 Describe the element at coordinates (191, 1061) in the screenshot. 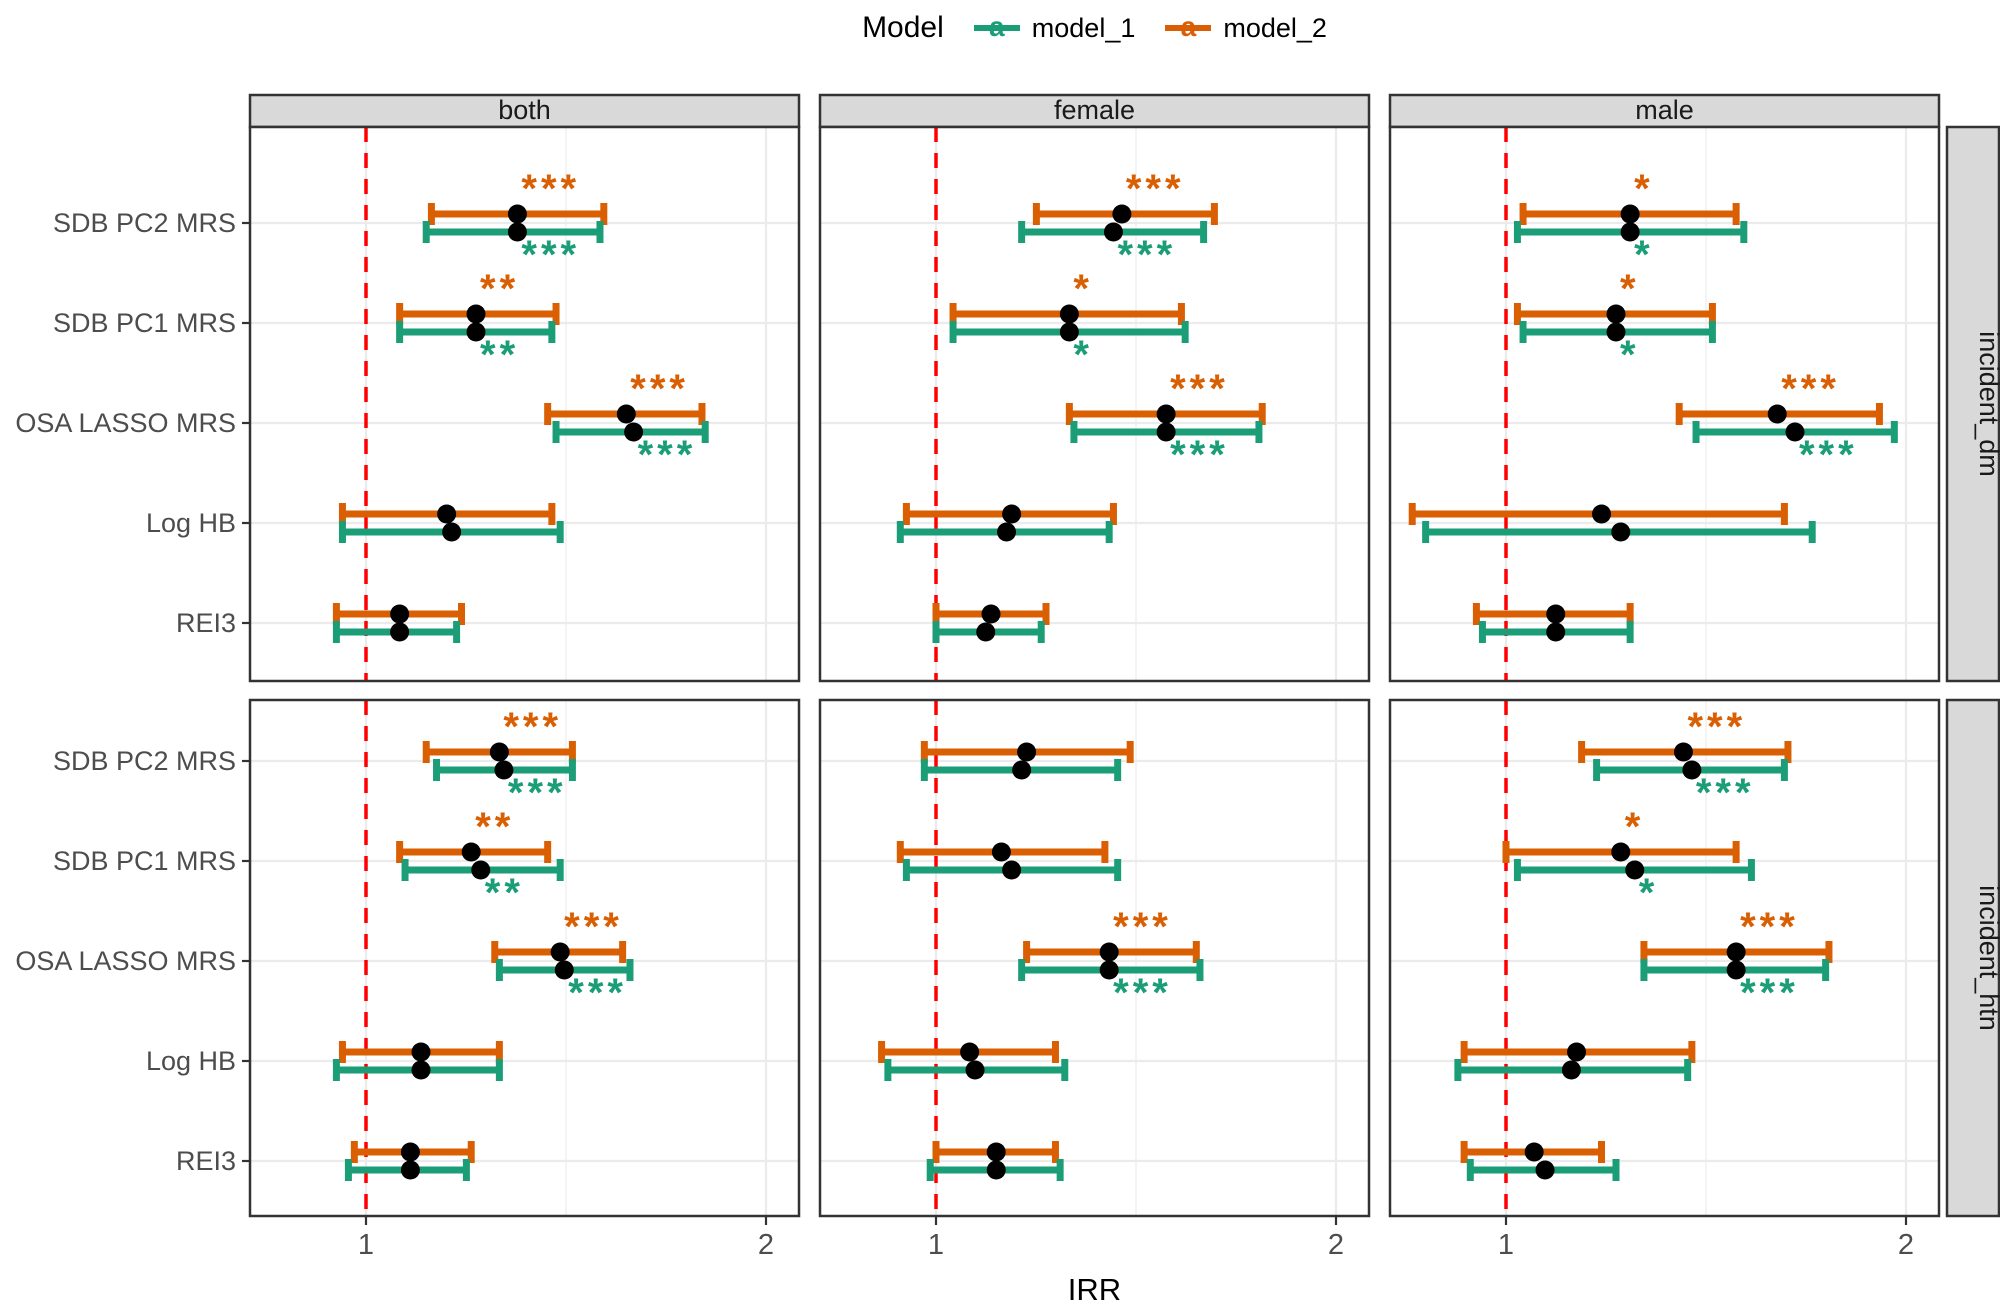

I see `y-axis-label: Log HB` at that location.